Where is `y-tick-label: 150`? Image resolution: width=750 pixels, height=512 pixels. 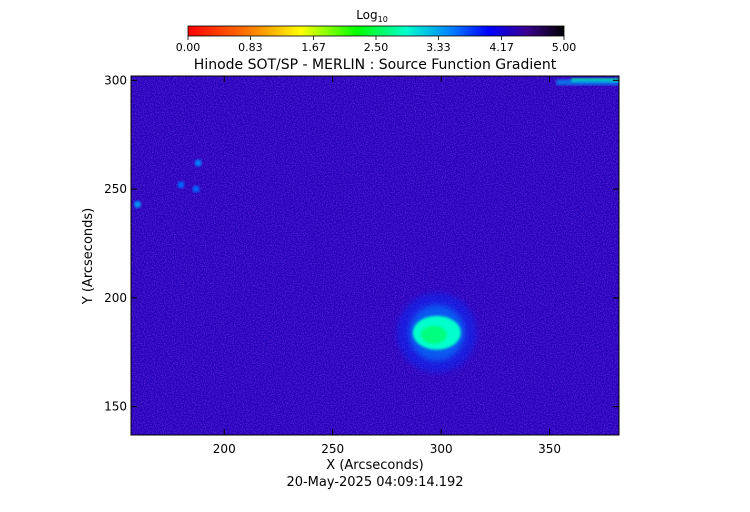 y-tick-label: 150 is located at coordinates (115, 407).